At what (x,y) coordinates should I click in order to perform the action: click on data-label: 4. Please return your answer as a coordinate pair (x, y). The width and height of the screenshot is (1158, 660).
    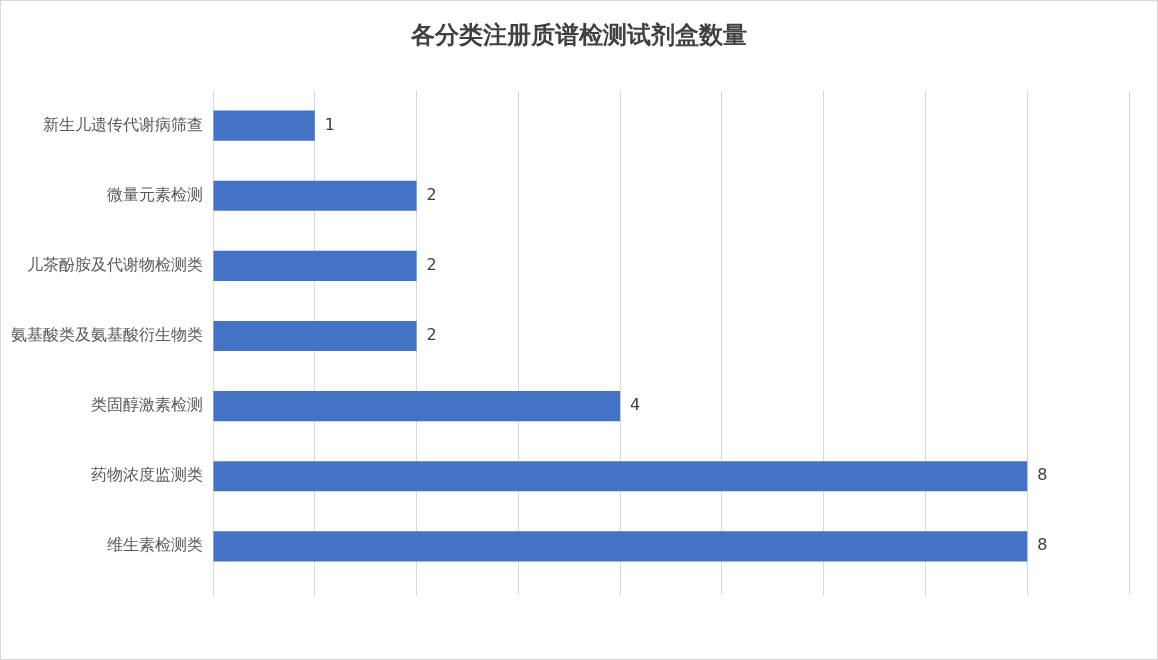
    Looking at the image, I should click on (635, 405).